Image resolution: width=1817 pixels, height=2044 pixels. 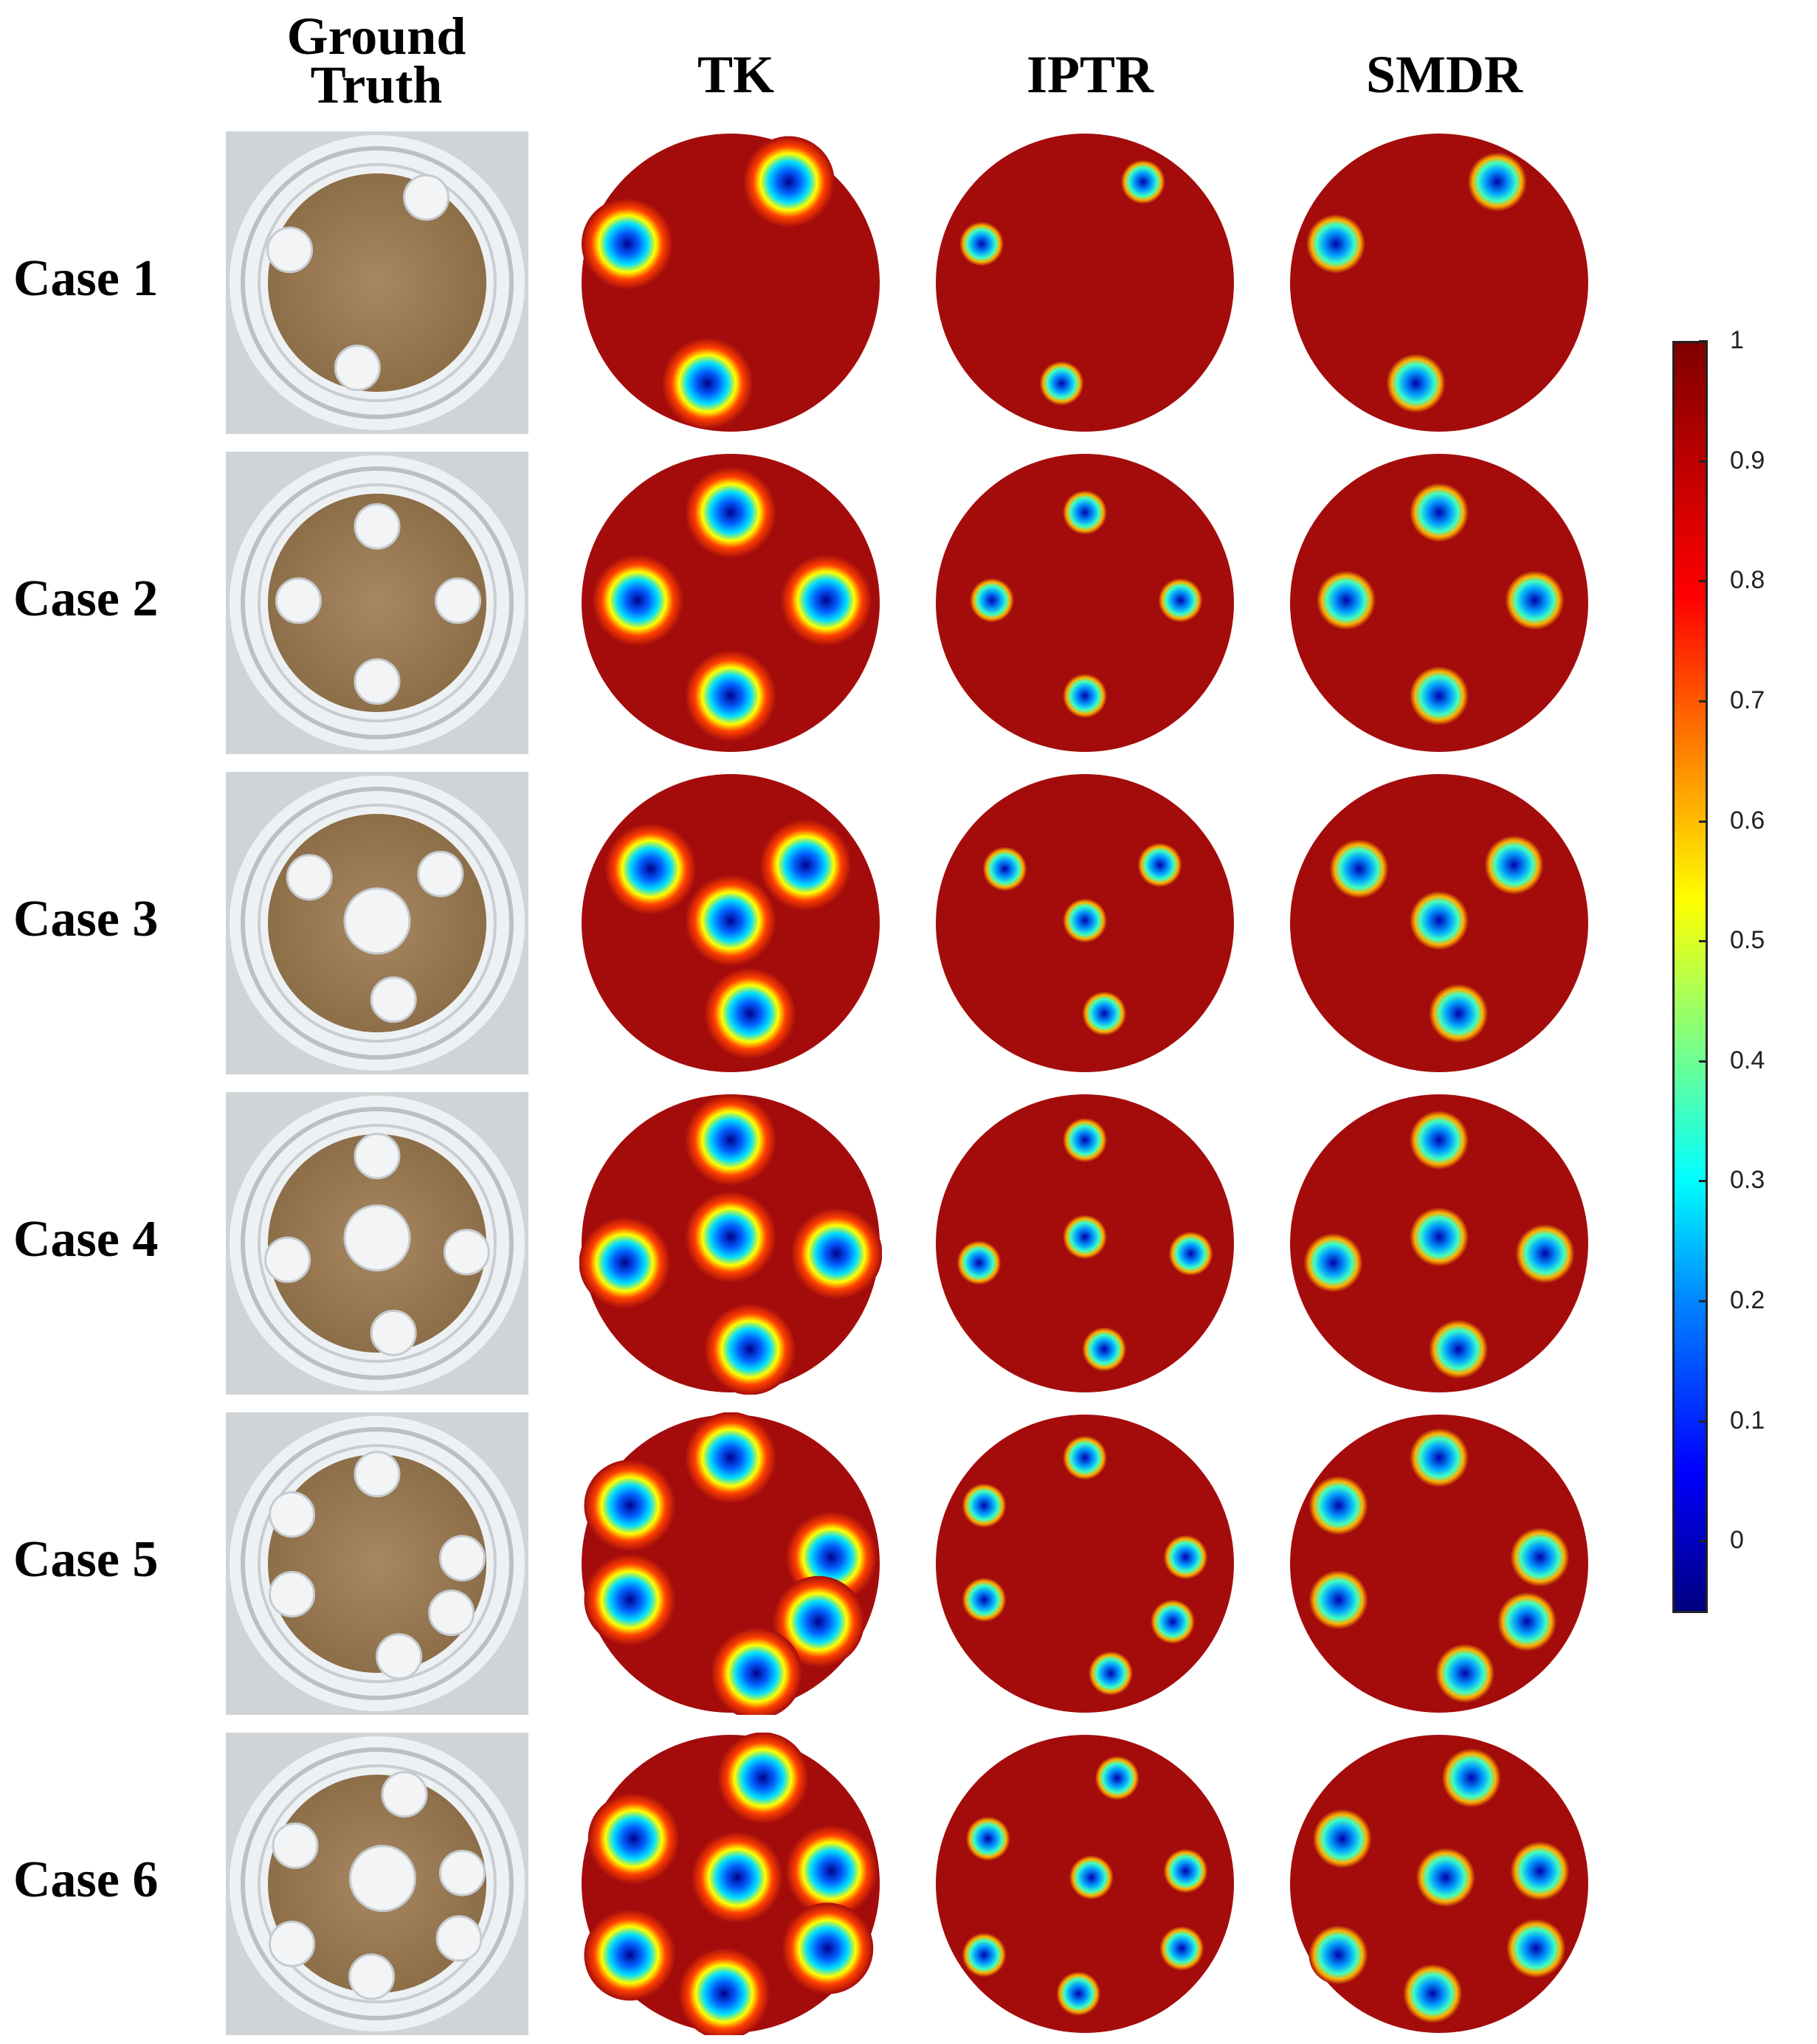 What do you see at coordinates (86, 1239) in the screenshot?
I see `case-label: Case 4` at bounding box center [86, 1239].